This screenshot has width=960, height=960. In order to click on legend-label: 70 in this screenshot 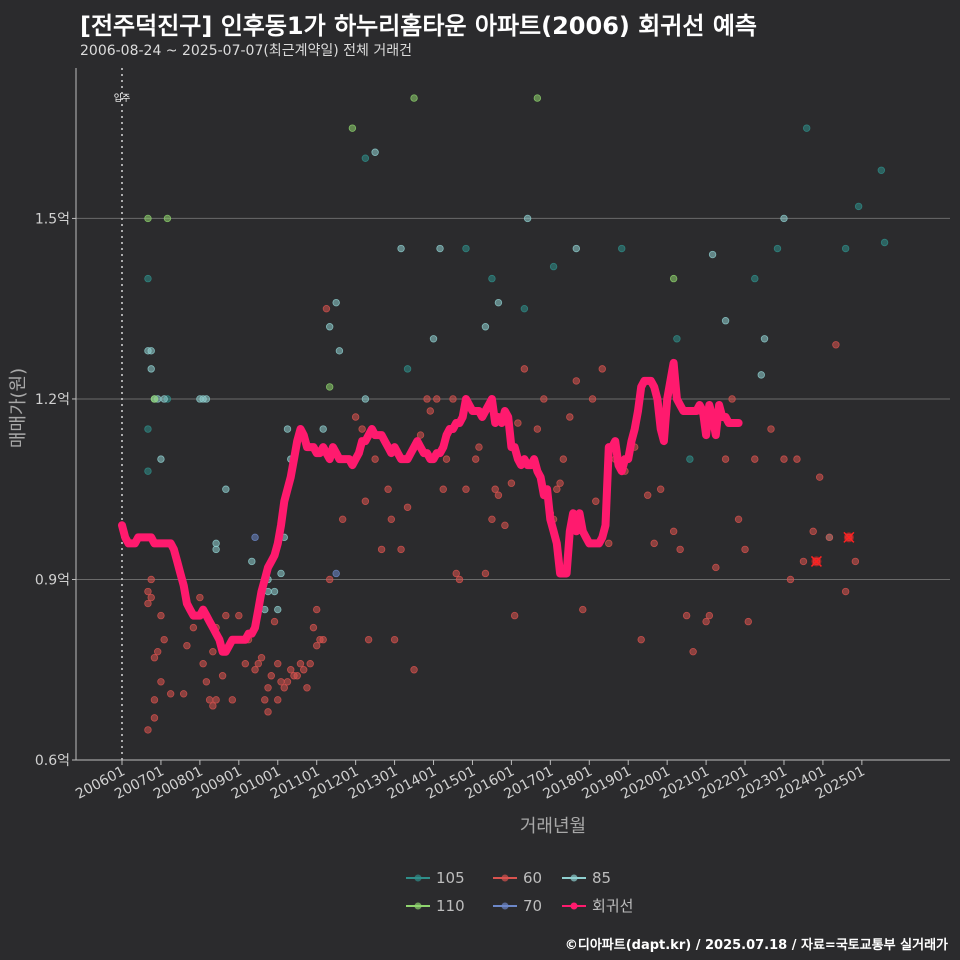, I will do `click(532, 906)`.